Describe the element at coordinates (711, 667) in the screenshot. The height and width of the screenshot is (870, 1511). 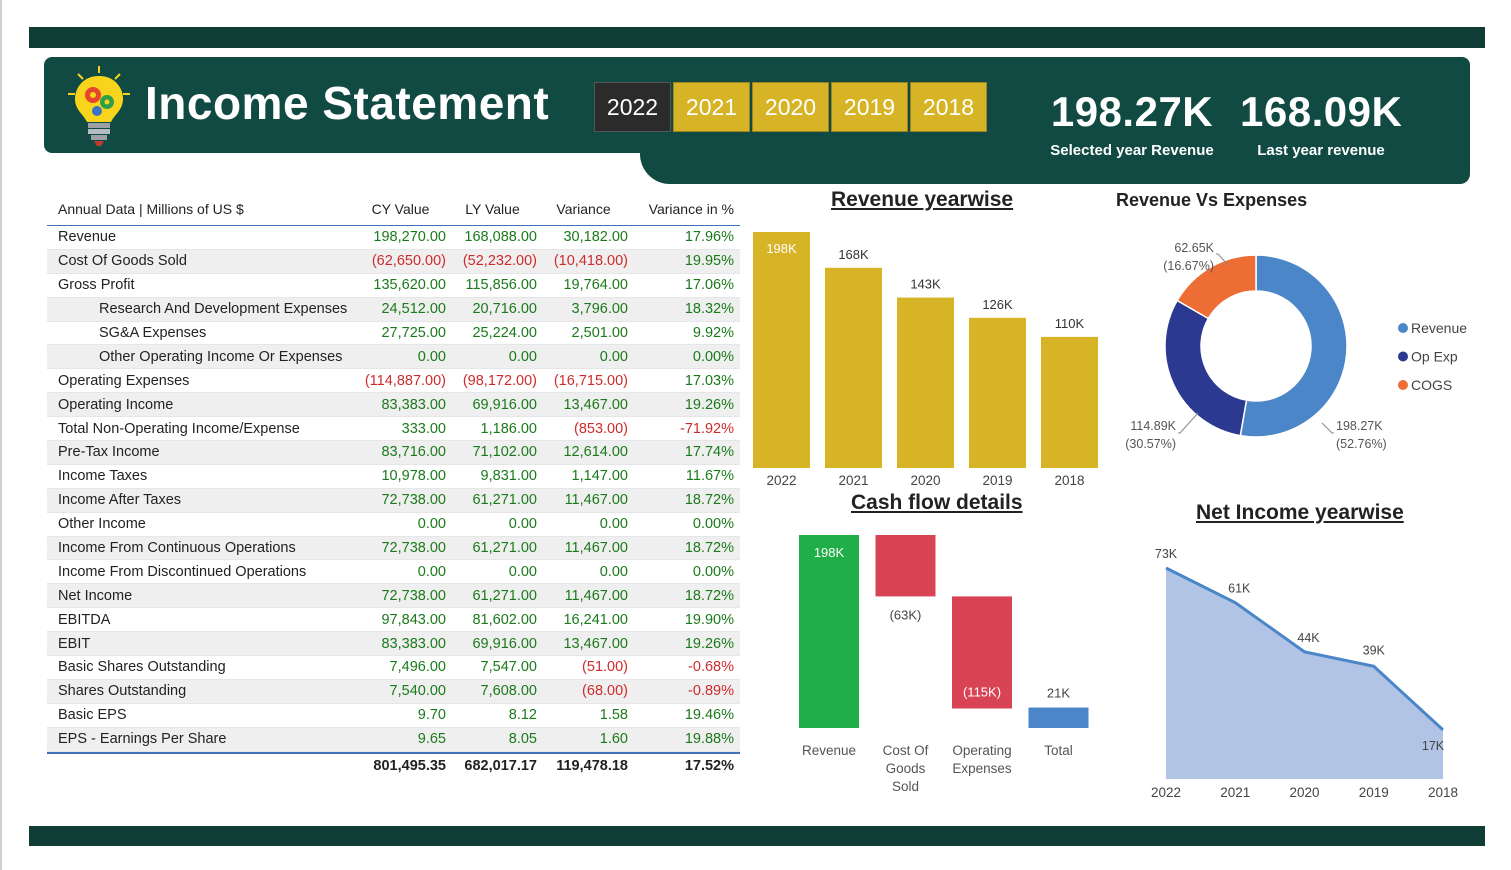
I see `cell-variance-pct: -0.68%` at that location.